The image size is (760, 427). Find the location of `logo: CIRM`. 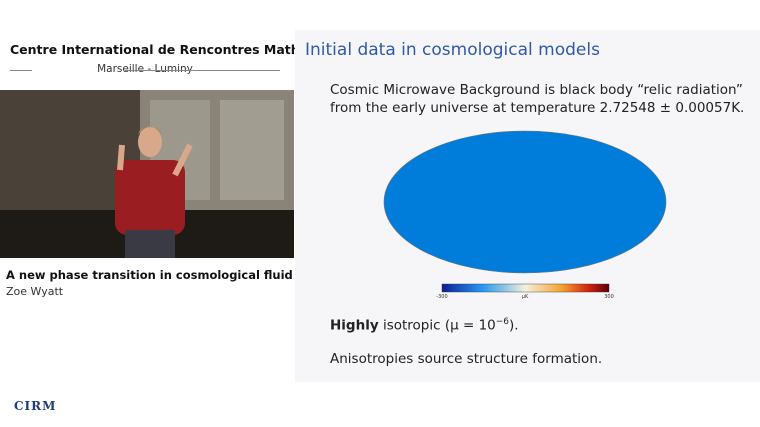

logo: CIRM is located at coordinates (35, 406).